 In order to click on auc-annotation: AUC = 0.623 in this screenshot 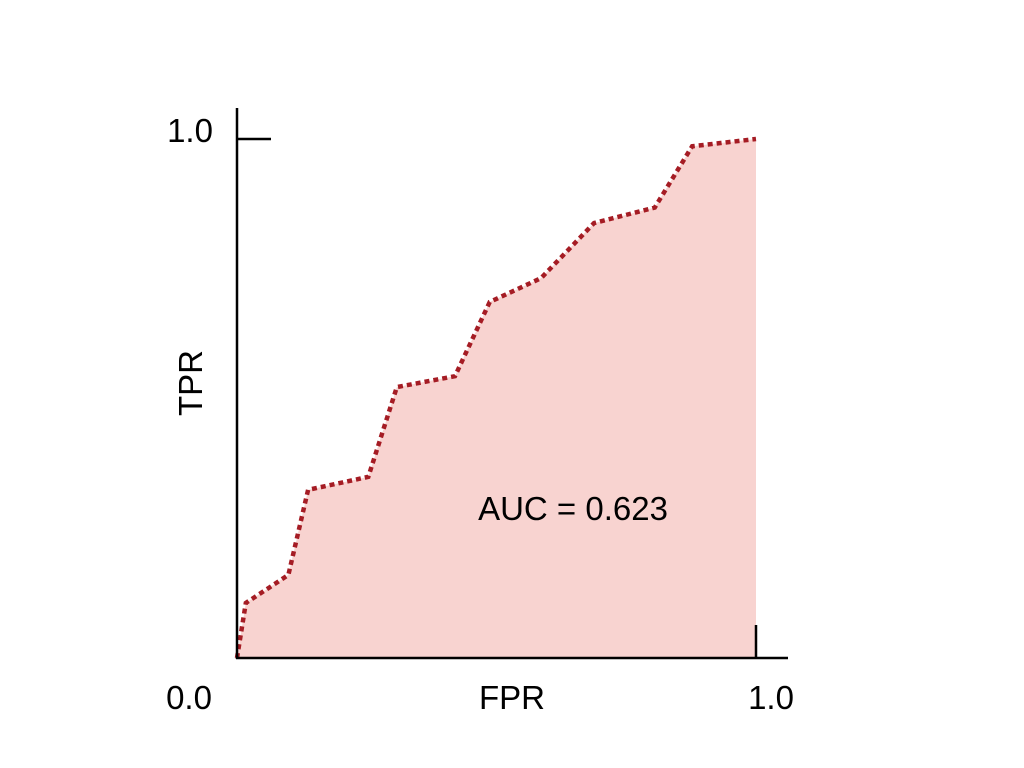, I will do `click(573, 508)`.